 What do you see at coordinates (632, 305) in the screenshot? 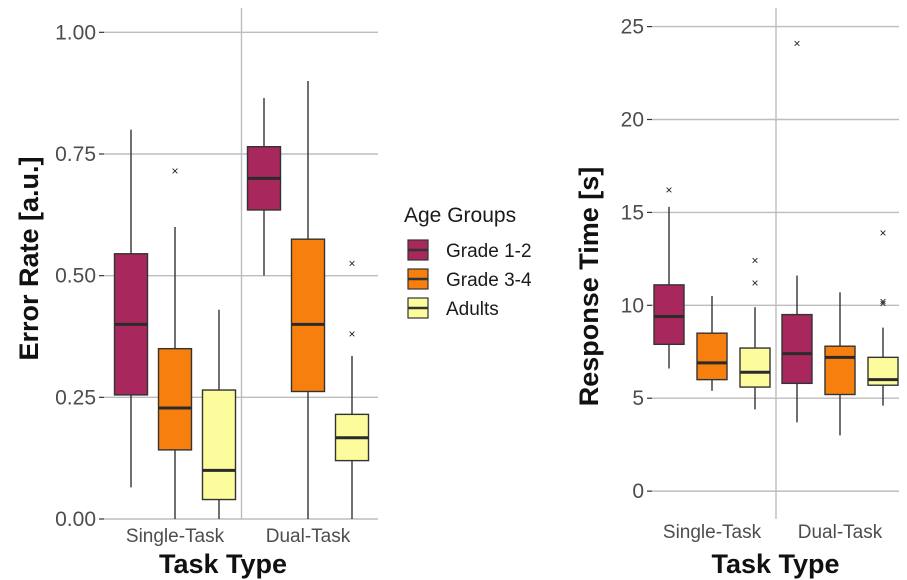
I see `y-tick-label: 10` at bounding box center [632, 305].